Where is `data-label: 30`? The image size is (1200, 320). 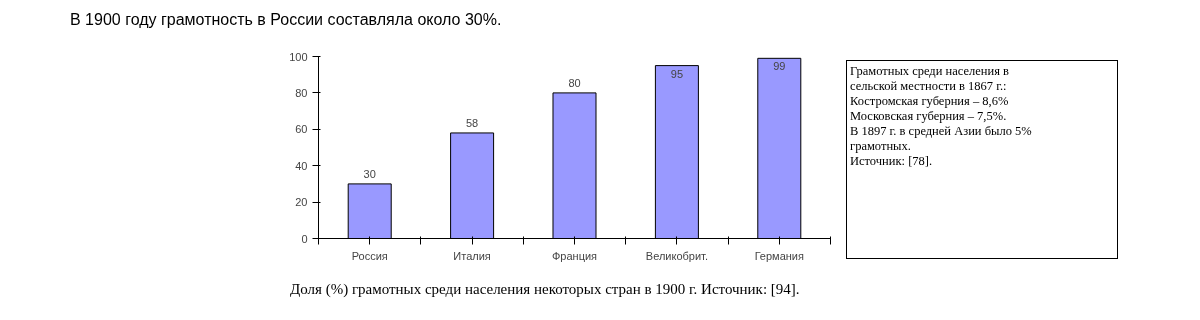
data-label: 30 is located at coordinates (369, 173).